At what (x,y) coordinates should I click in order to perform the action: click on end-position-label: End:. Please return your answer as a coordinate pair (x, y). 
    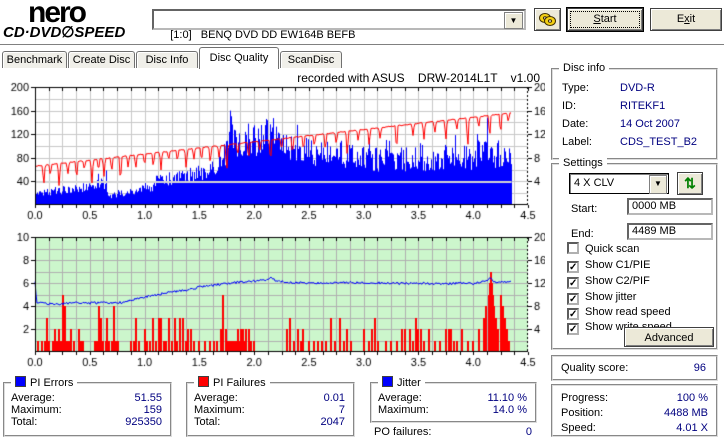
    Looking at the image, I should click on (582, 234).